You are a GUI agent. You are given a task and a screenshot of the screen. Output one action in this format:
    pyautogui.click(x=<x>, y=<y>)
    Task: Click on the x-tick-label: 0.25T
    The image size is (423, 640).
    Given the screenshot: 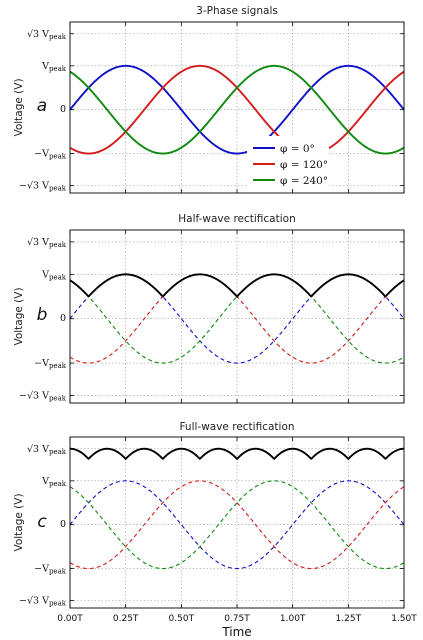 What is the action you would take?
    pyautogui.click(x=126, y=619)
    